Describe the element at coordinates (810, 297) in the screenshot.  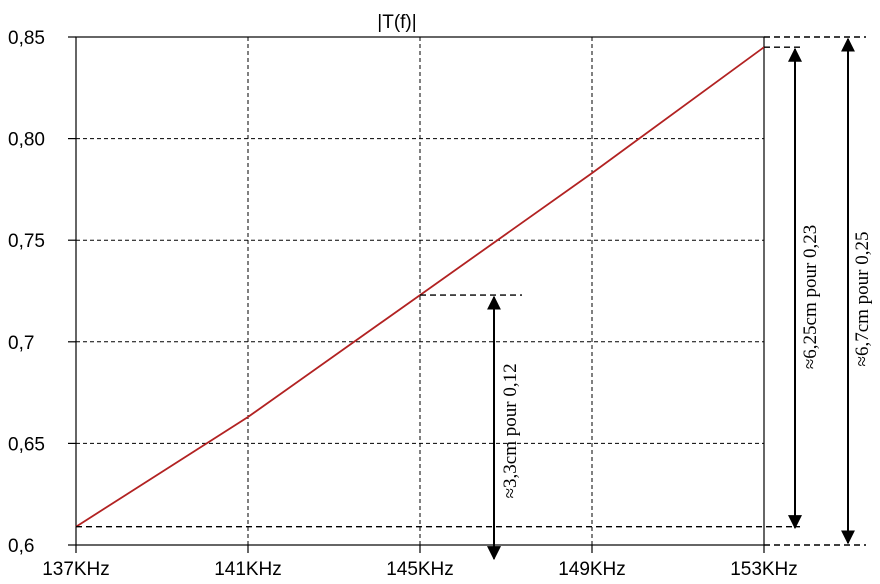
I see `annotation-label: ≈6,25cm pour 0,23` at that location.